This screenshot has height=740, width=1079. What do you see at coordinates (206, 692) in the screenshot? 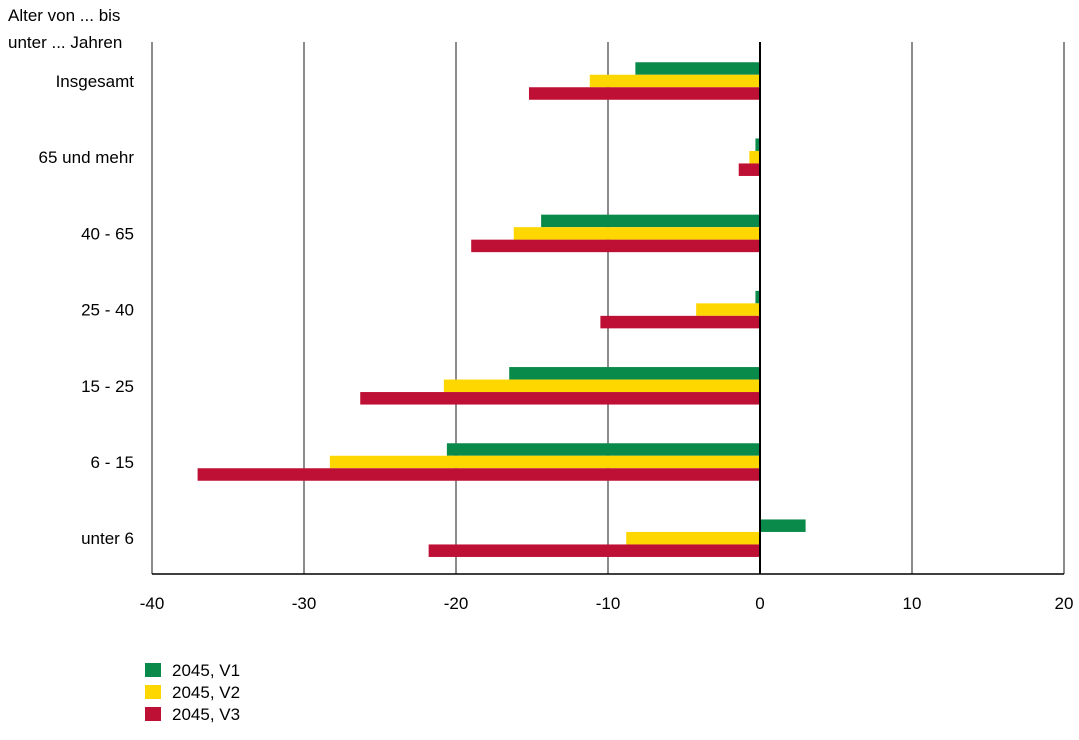
I see `legend-label-2: 2045, V2` at bounding box center [206, 692].